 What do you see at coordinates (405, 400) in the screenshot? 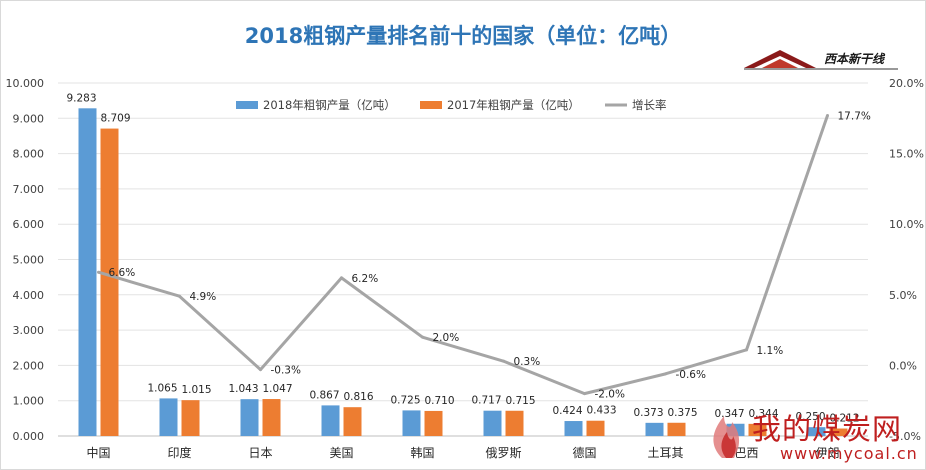
I see `bar-value-label: 0.725` at bounding box center [405, 400].